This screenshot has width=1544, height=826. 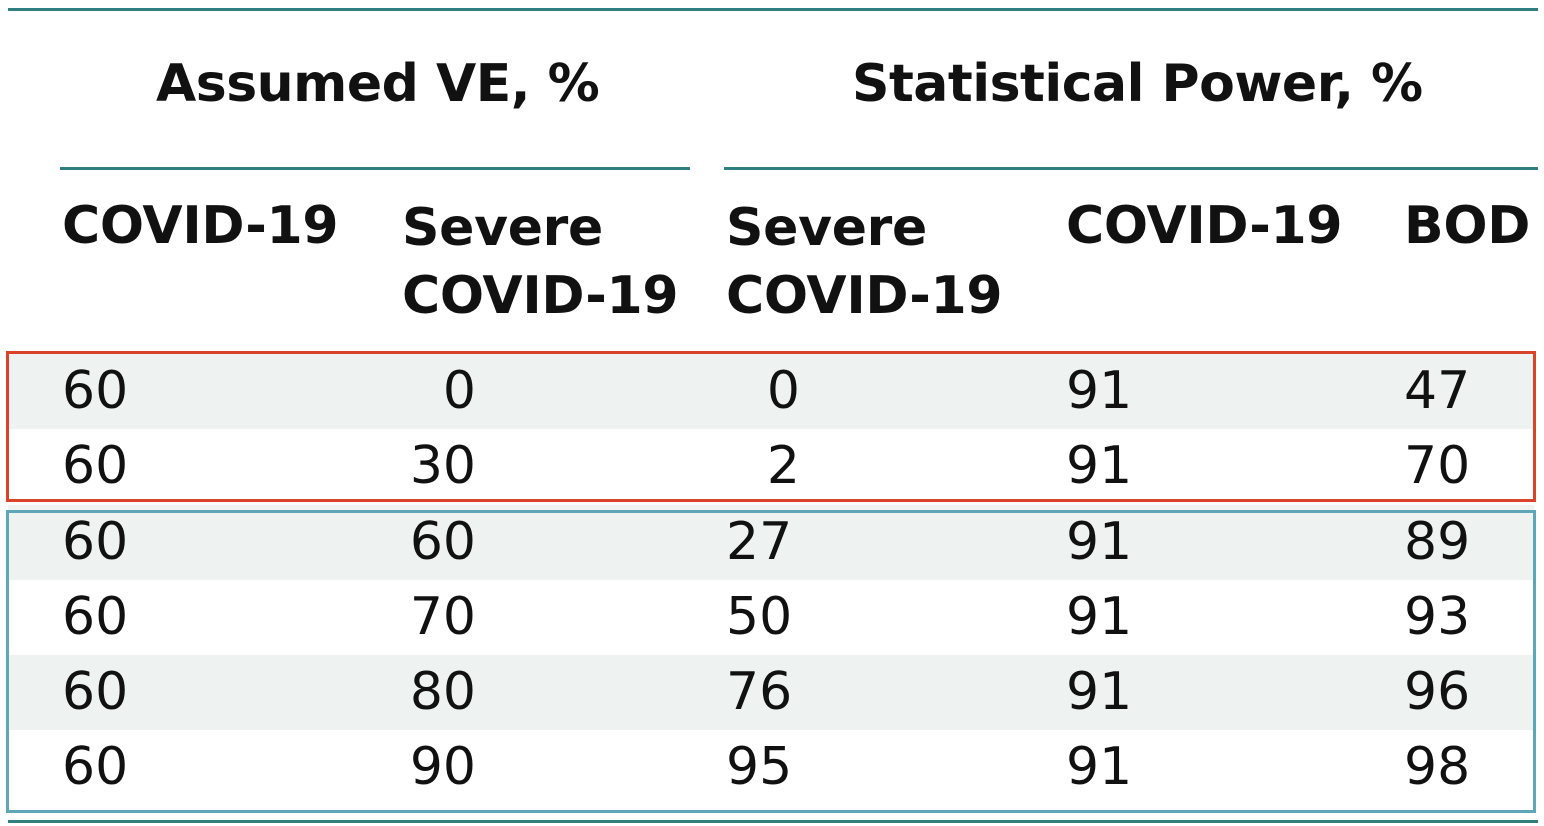 I want to click on cell-power-bod: 93, so click(x=1437, y=617).